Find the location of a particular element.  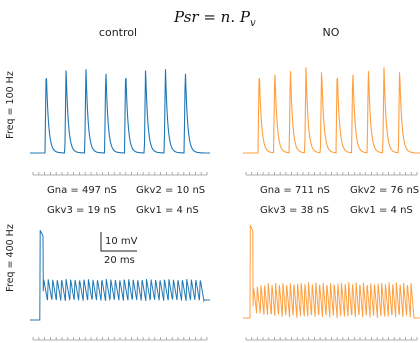

trace-control-400hz is located at coordinates (120, 275).